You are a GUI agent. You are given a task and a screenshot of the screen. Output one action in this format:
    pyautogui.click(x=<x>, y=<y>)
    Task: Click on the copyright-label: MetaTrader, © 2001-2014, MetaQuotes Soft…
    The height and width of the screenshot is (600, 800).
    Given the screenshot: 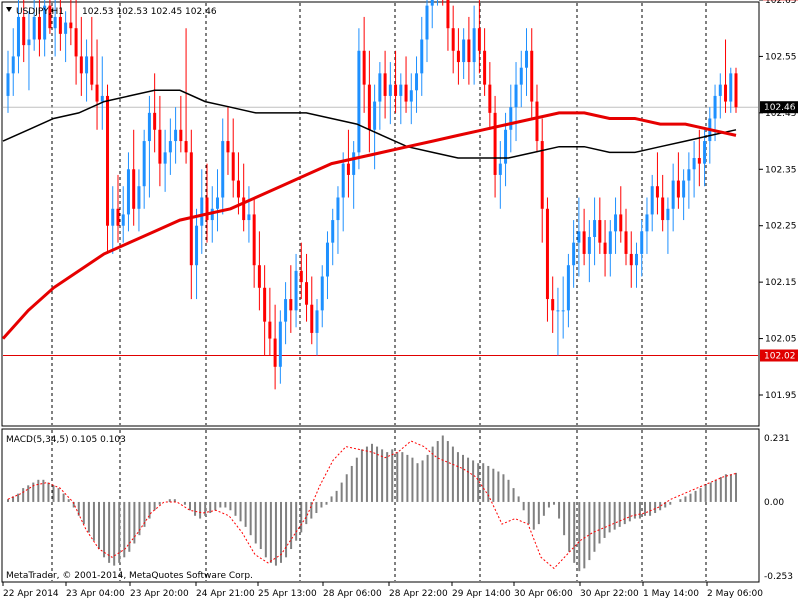 What is the action you would take?
    pyautogui.click(x=129, y=576)
    